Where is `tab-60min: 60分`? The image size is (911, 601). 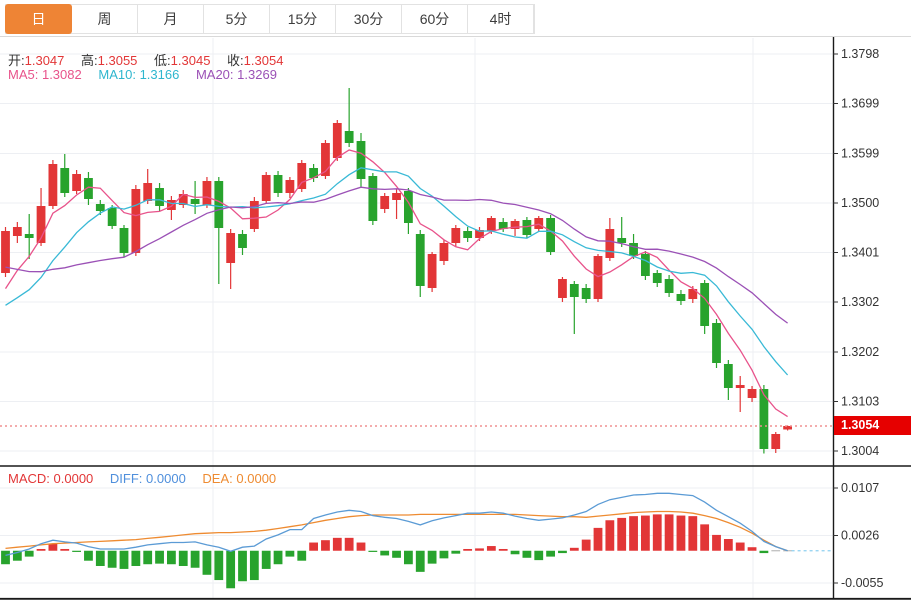 tab-60min: 60分 is located at coordinates (435, 19).